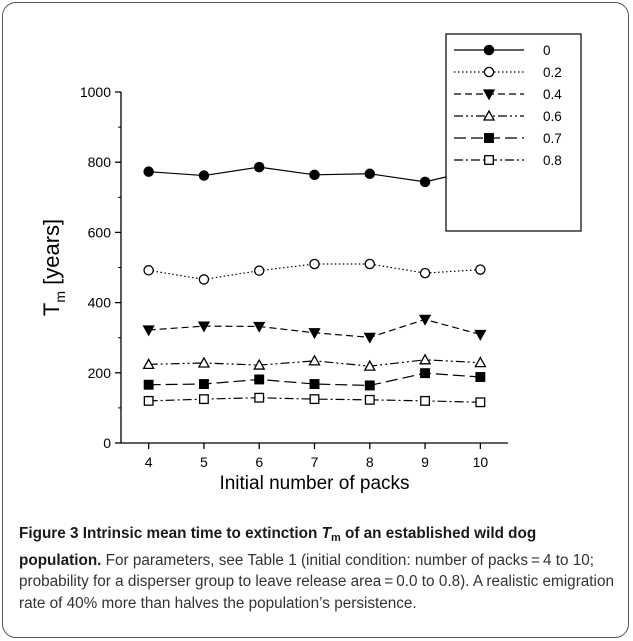 This screenshot has width=633, height=641. I want to click on legend-label: 0.2, so click(552, 72).